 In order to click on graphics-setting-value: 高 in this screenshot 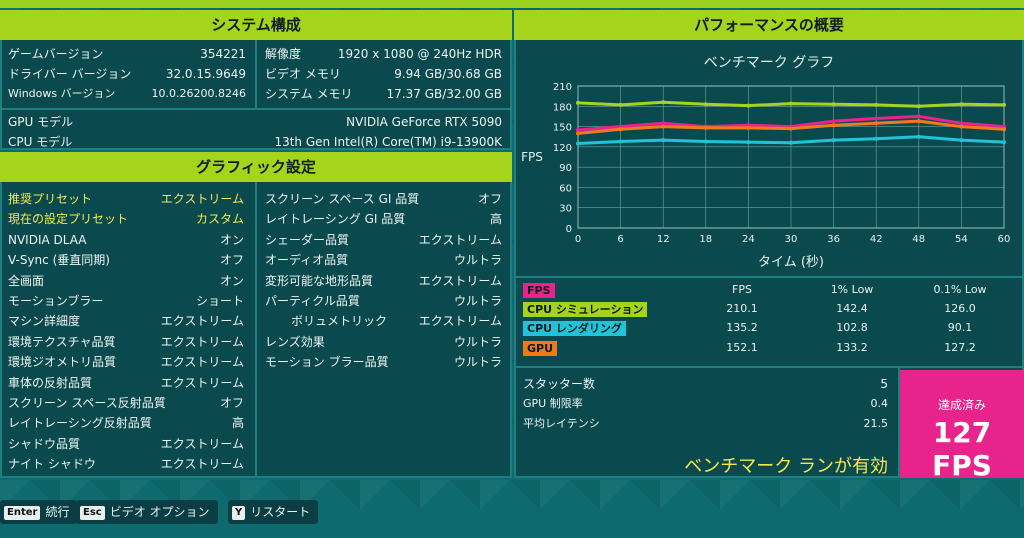, I will do `click(495, 219)`.